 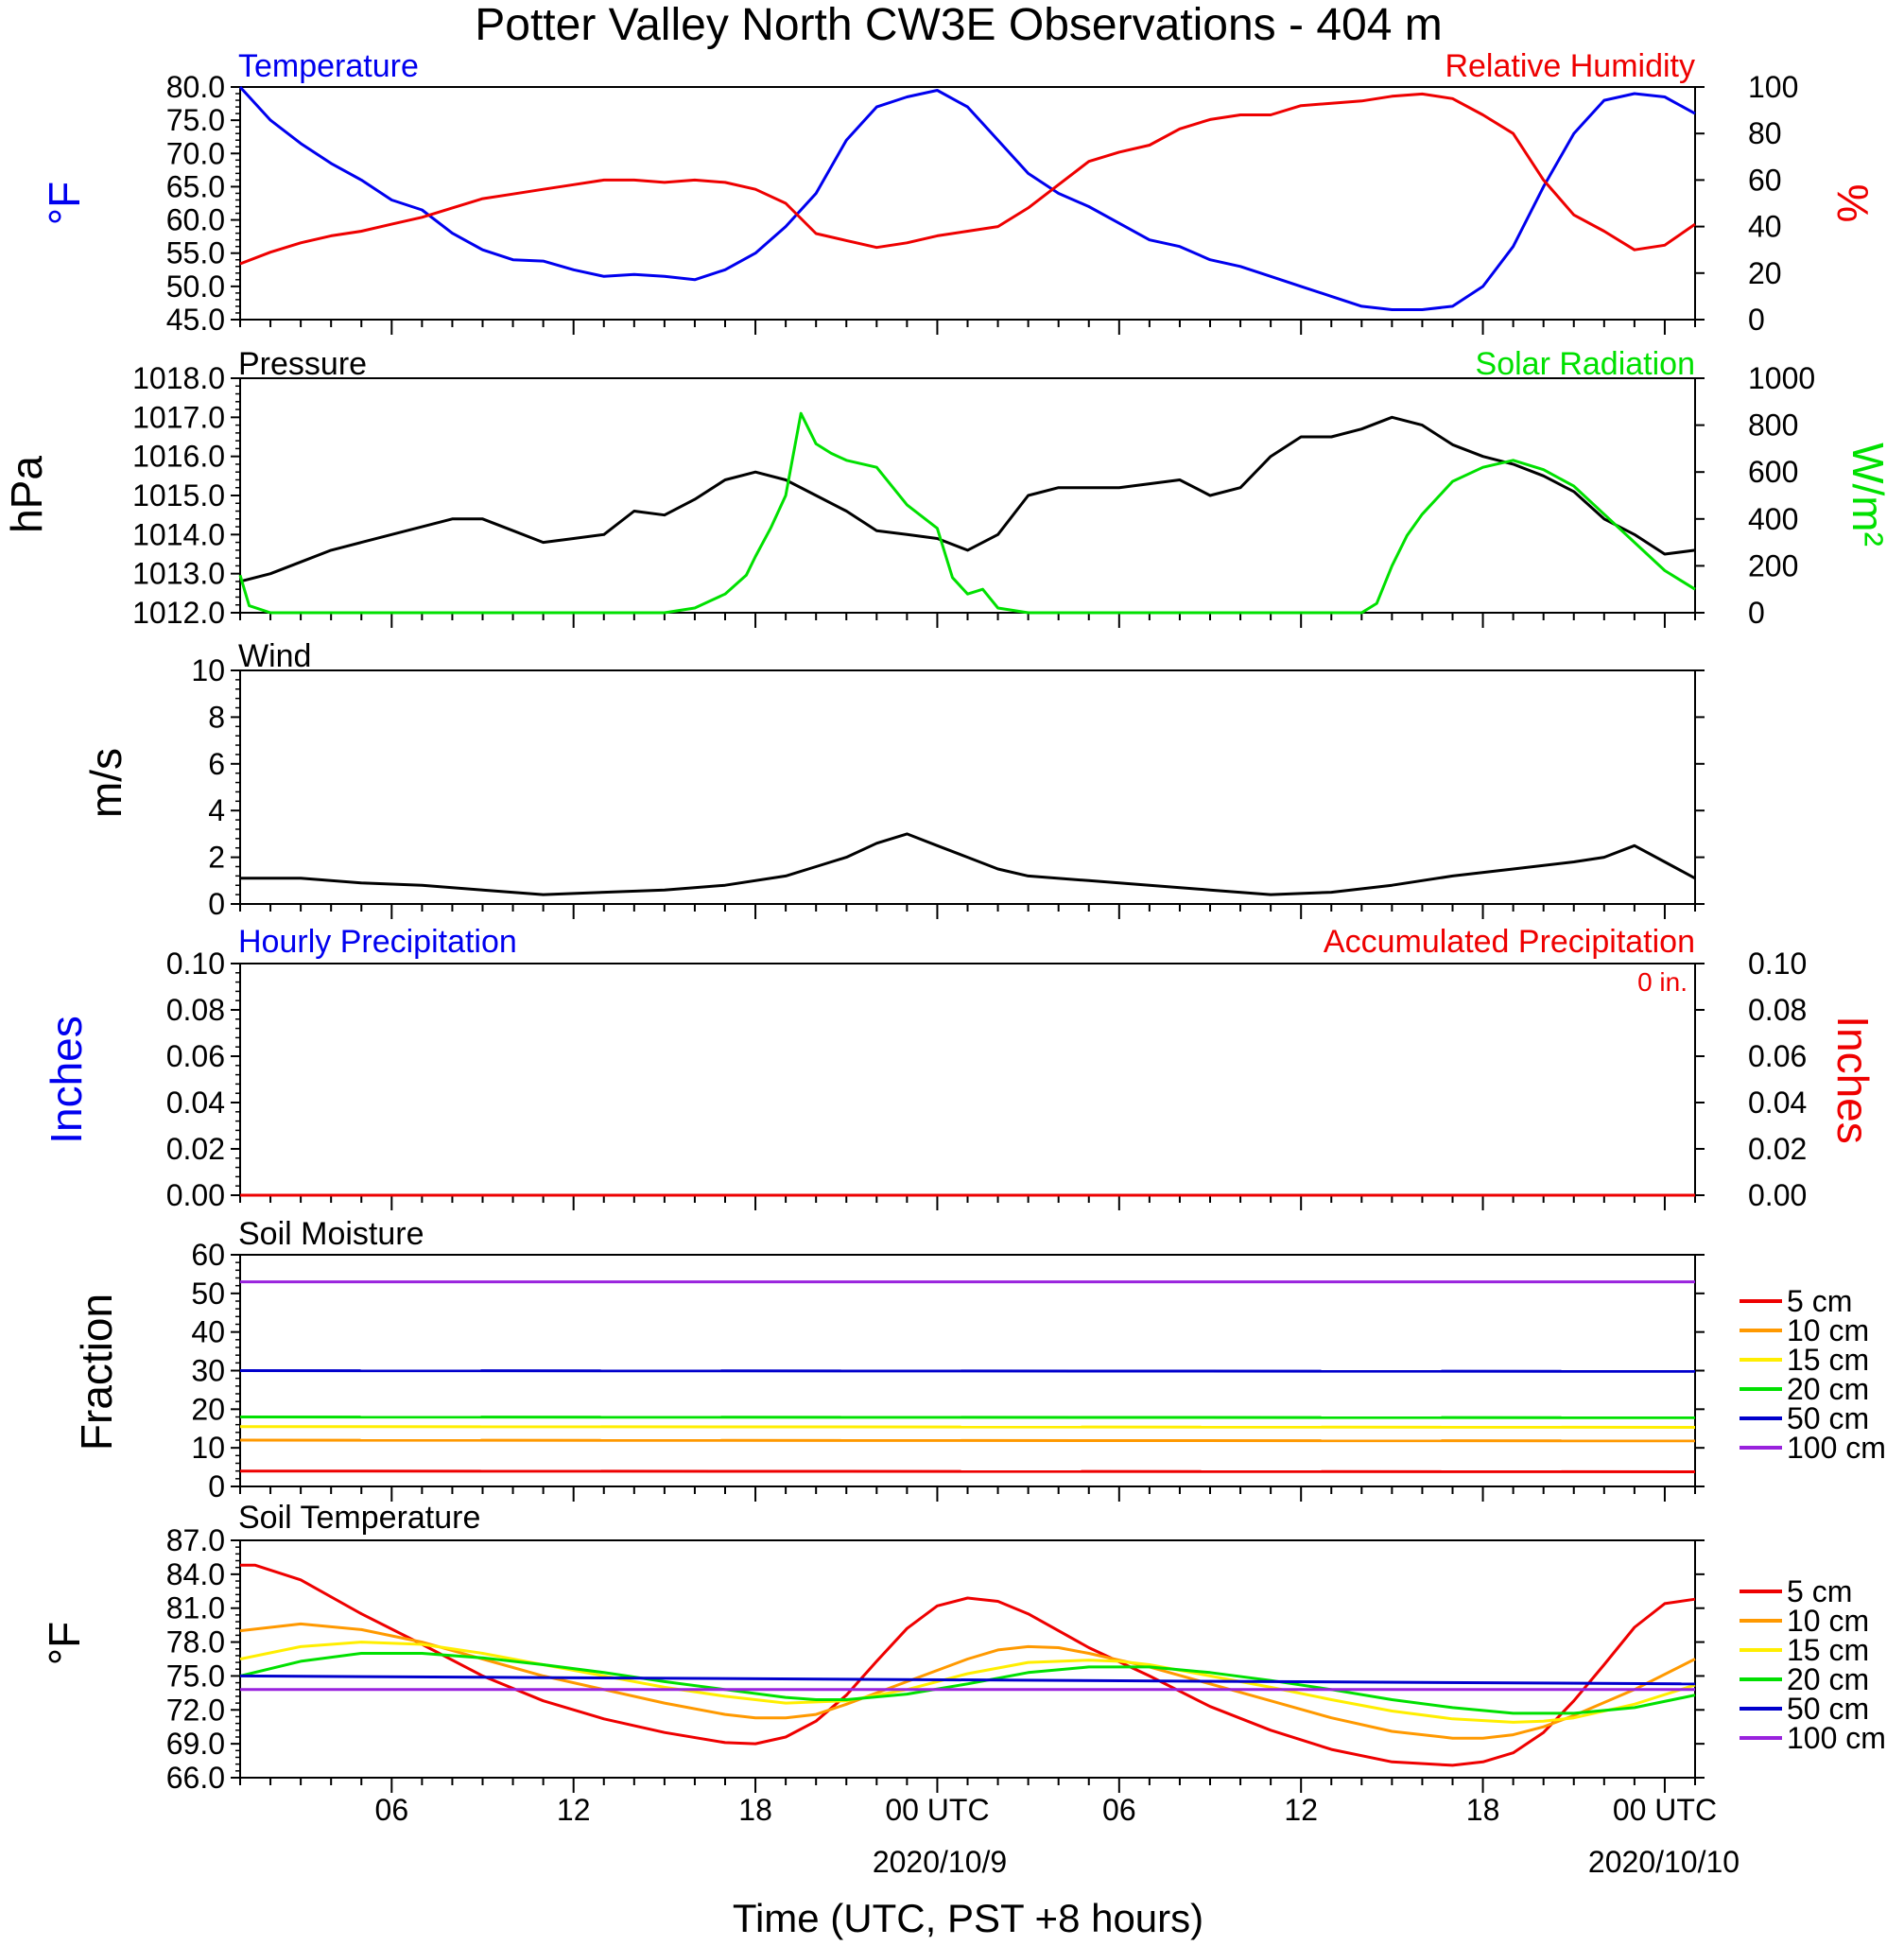 What do you see at coordinates (178, 534) in the screenshot?
I see `y-tick-label-left: 1014.0` at bounding box center [178, 534].